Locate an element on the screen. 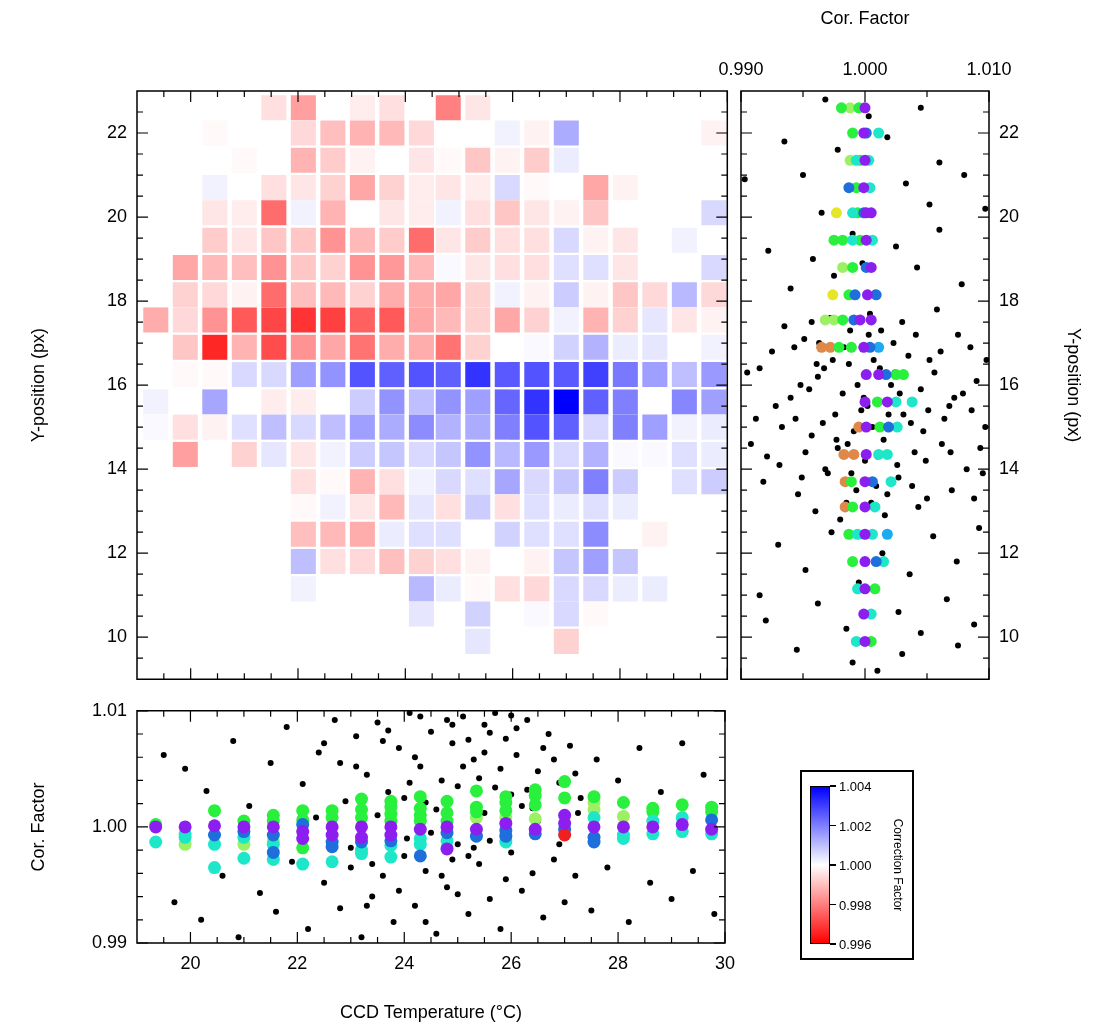 Image resolution: width=1094 pixels, height=1036 pixels. color-bar-label: 1.004 is located at coordinates (855, 786).